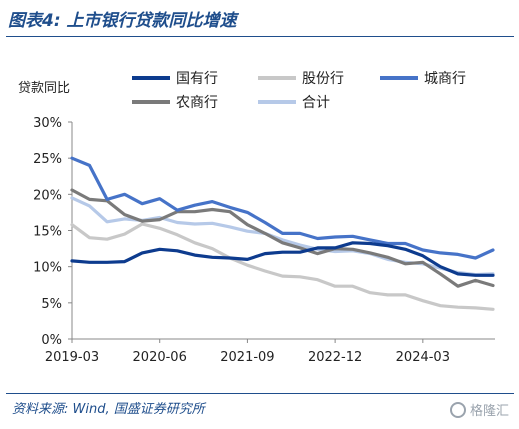 The image size is (519, 429). What do you see at coordinates (47, 123) in the screenshot?
I see `y-tick-label: 30%` at bounding box center [47, 123].